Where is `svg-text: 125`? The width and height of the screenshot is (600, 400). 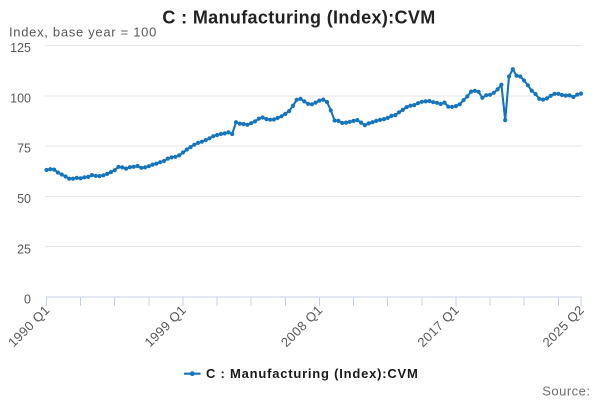
svg-text: 125 is located at coordinates (20, 48).